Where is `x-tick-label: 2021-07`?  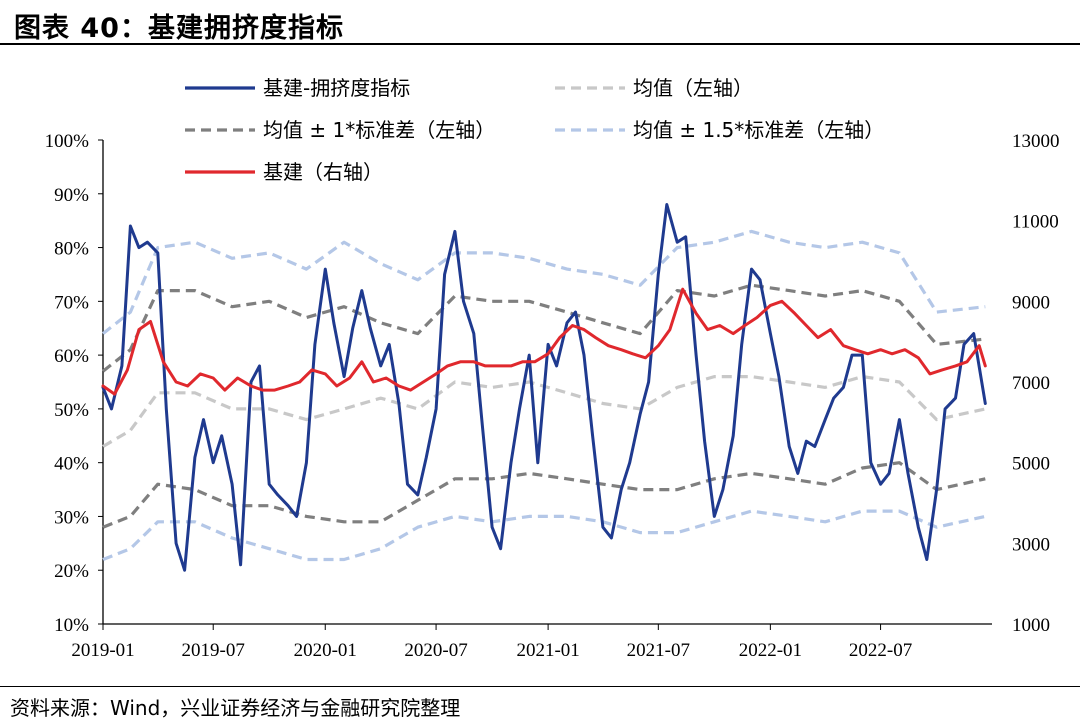 x-tick-label: 2021-07 is located at coordinates (658, 650).